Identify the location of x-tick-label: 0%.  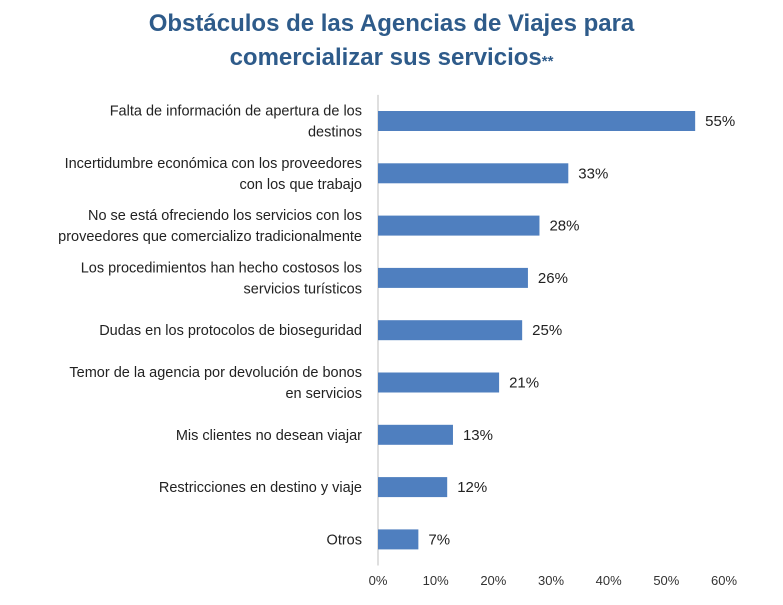
(378, 580).